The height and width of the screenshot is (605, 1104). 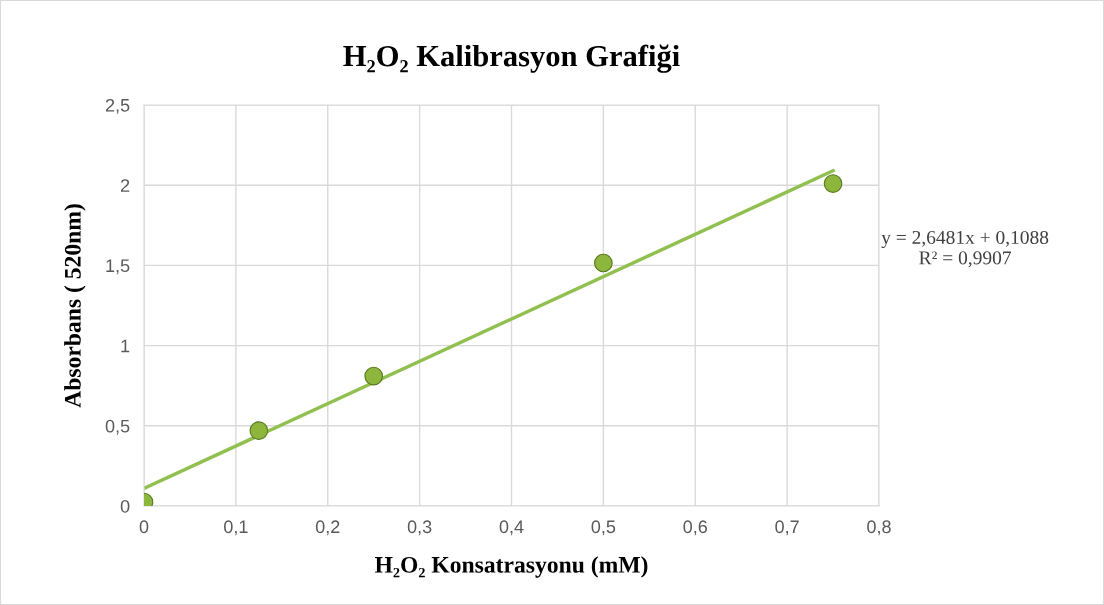 I want to click on y-tick-label: 2, so click(x=125, y=185).